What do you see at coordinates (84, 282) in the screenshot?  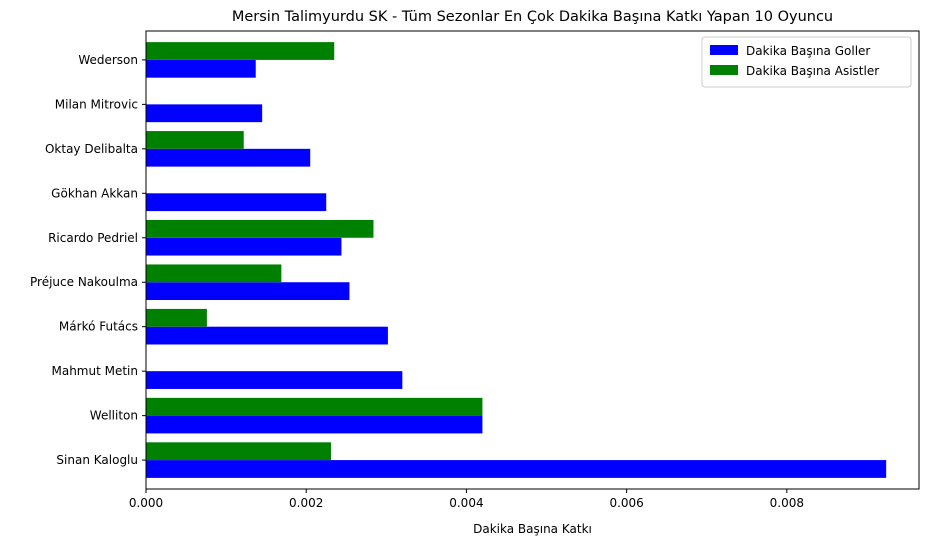 I see `y-tick-label-4: Préjuce Nakoulma` at bounding box center [84, 282].